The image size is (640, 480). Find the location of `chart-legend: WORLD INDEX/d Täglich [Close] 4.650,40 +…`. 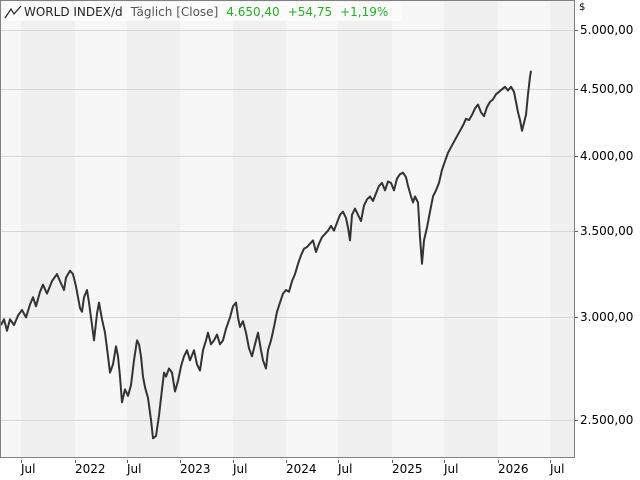

chart-legend: WORLD INDEX/d Täglich [Close] 4.650,40 +… is located at coordinates (202, 11).